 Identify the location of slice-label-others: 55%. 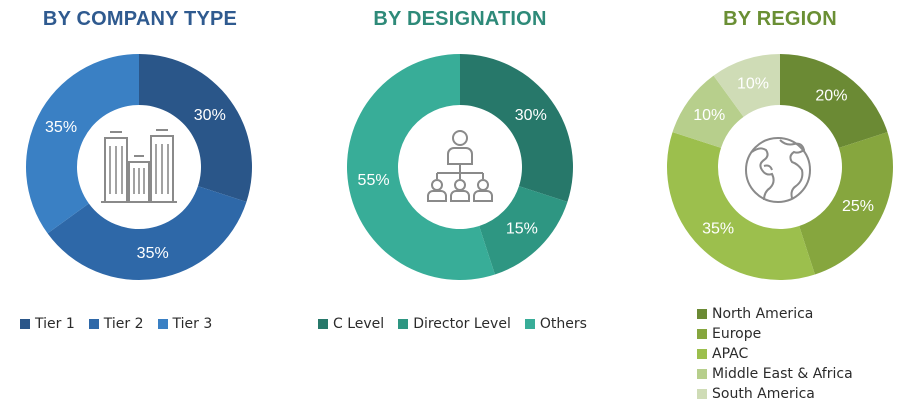
(374, 180).